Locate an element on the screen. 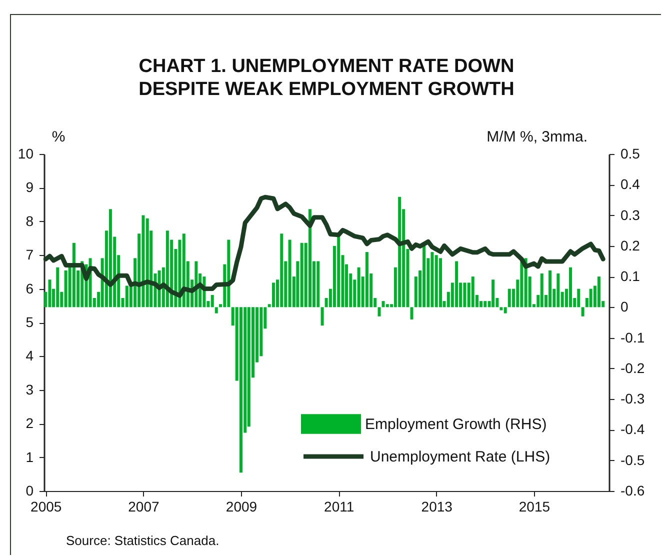 The width and height of the screenshot is (662, 556). legend-label: Employment Growth (RHS) is located at coordinates (456, 424).